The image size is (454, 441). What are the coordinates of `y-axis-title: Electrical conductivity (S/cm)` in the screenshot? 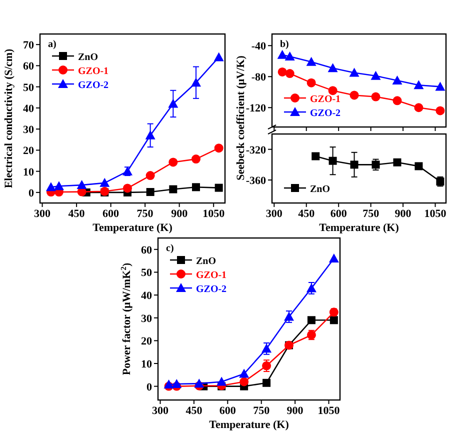 It's located at (9, 118).